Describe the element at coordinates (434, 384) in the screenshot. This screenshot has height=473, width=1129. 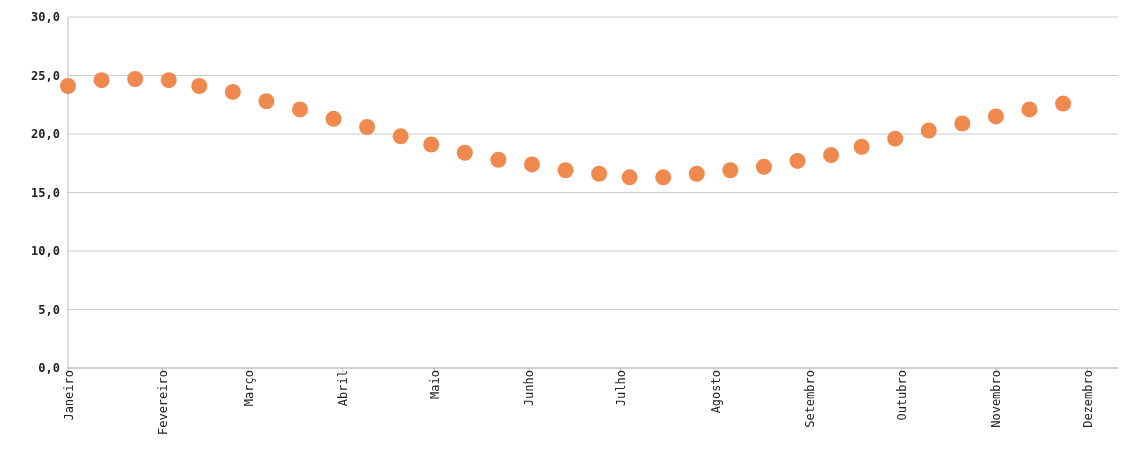
I see `x-tick-label: Maio` at that location.